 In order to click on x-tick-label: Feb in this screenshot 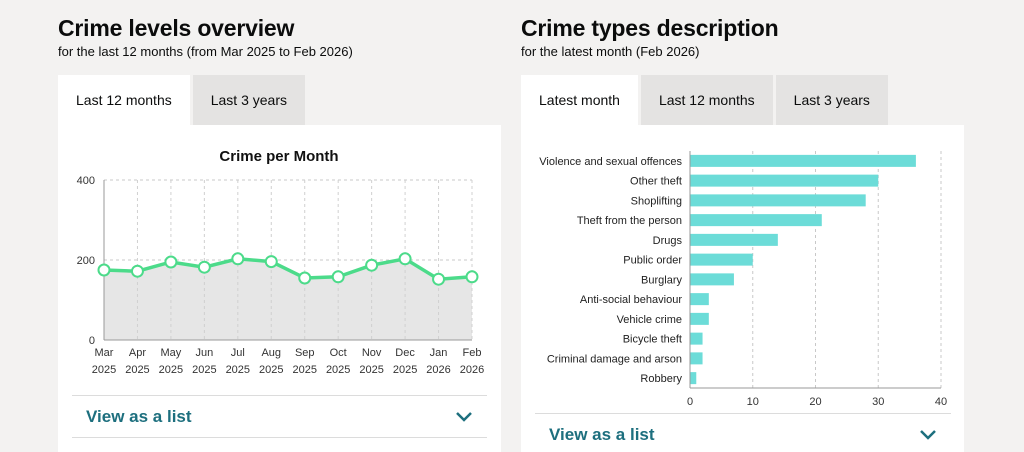, I will do `click(472, 353)`.